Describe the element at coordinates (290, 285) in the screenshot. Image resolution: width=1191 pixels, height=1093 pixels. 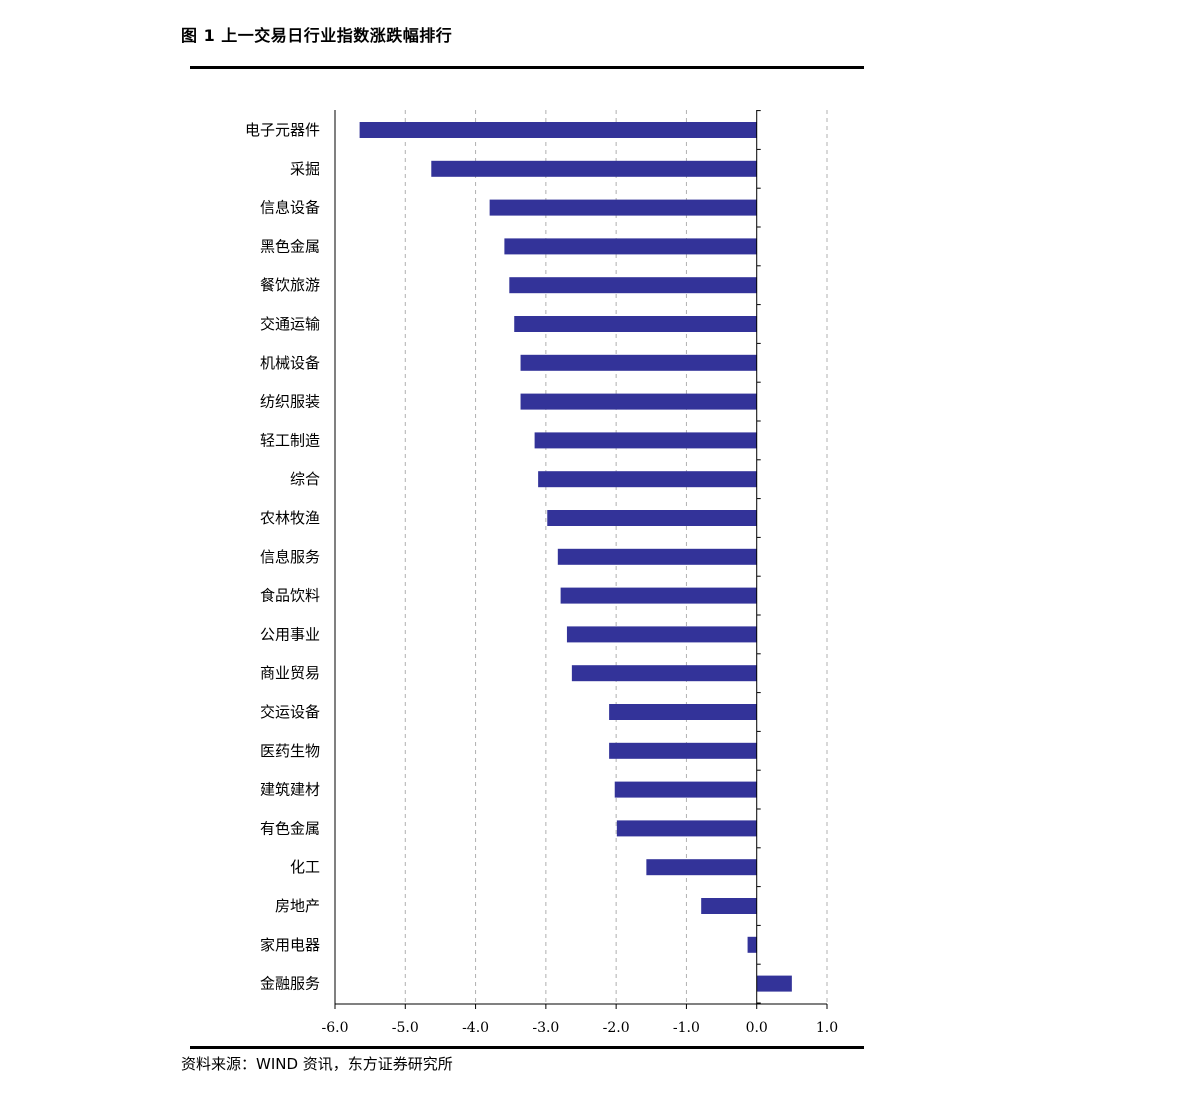
I see `category-label: 餐饮旅游` at that location.